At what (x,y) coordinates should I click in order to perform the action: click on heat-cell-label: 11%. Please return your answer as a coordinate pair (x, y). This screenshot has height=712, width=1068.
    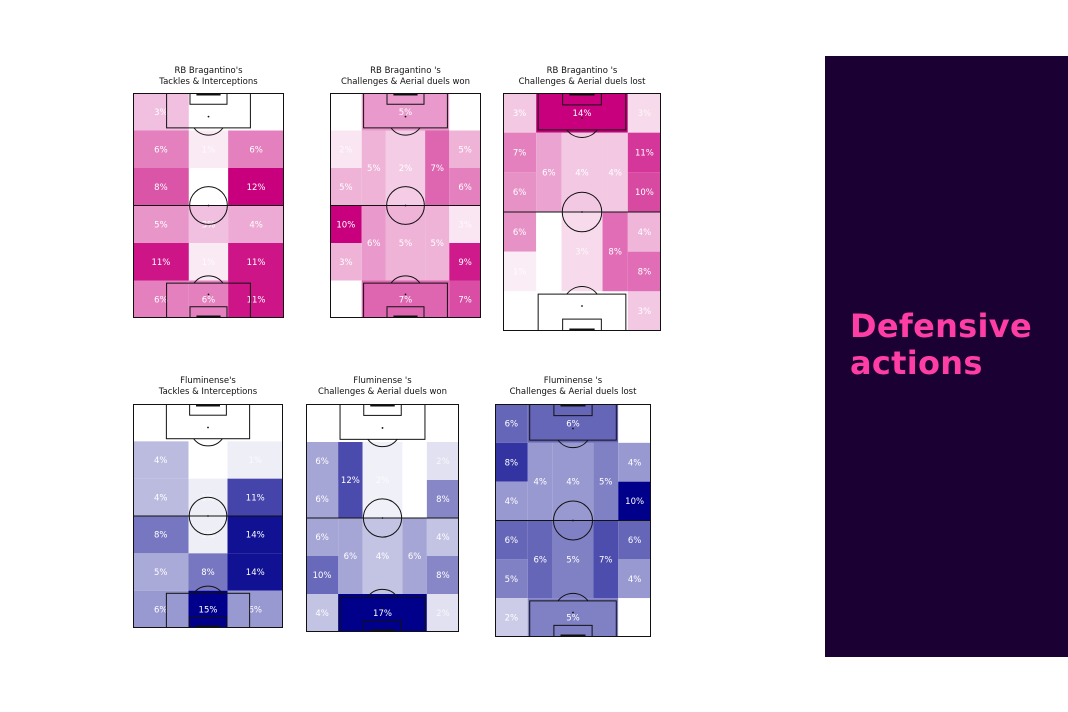
    Looking at the image, I should click on (644, 154).